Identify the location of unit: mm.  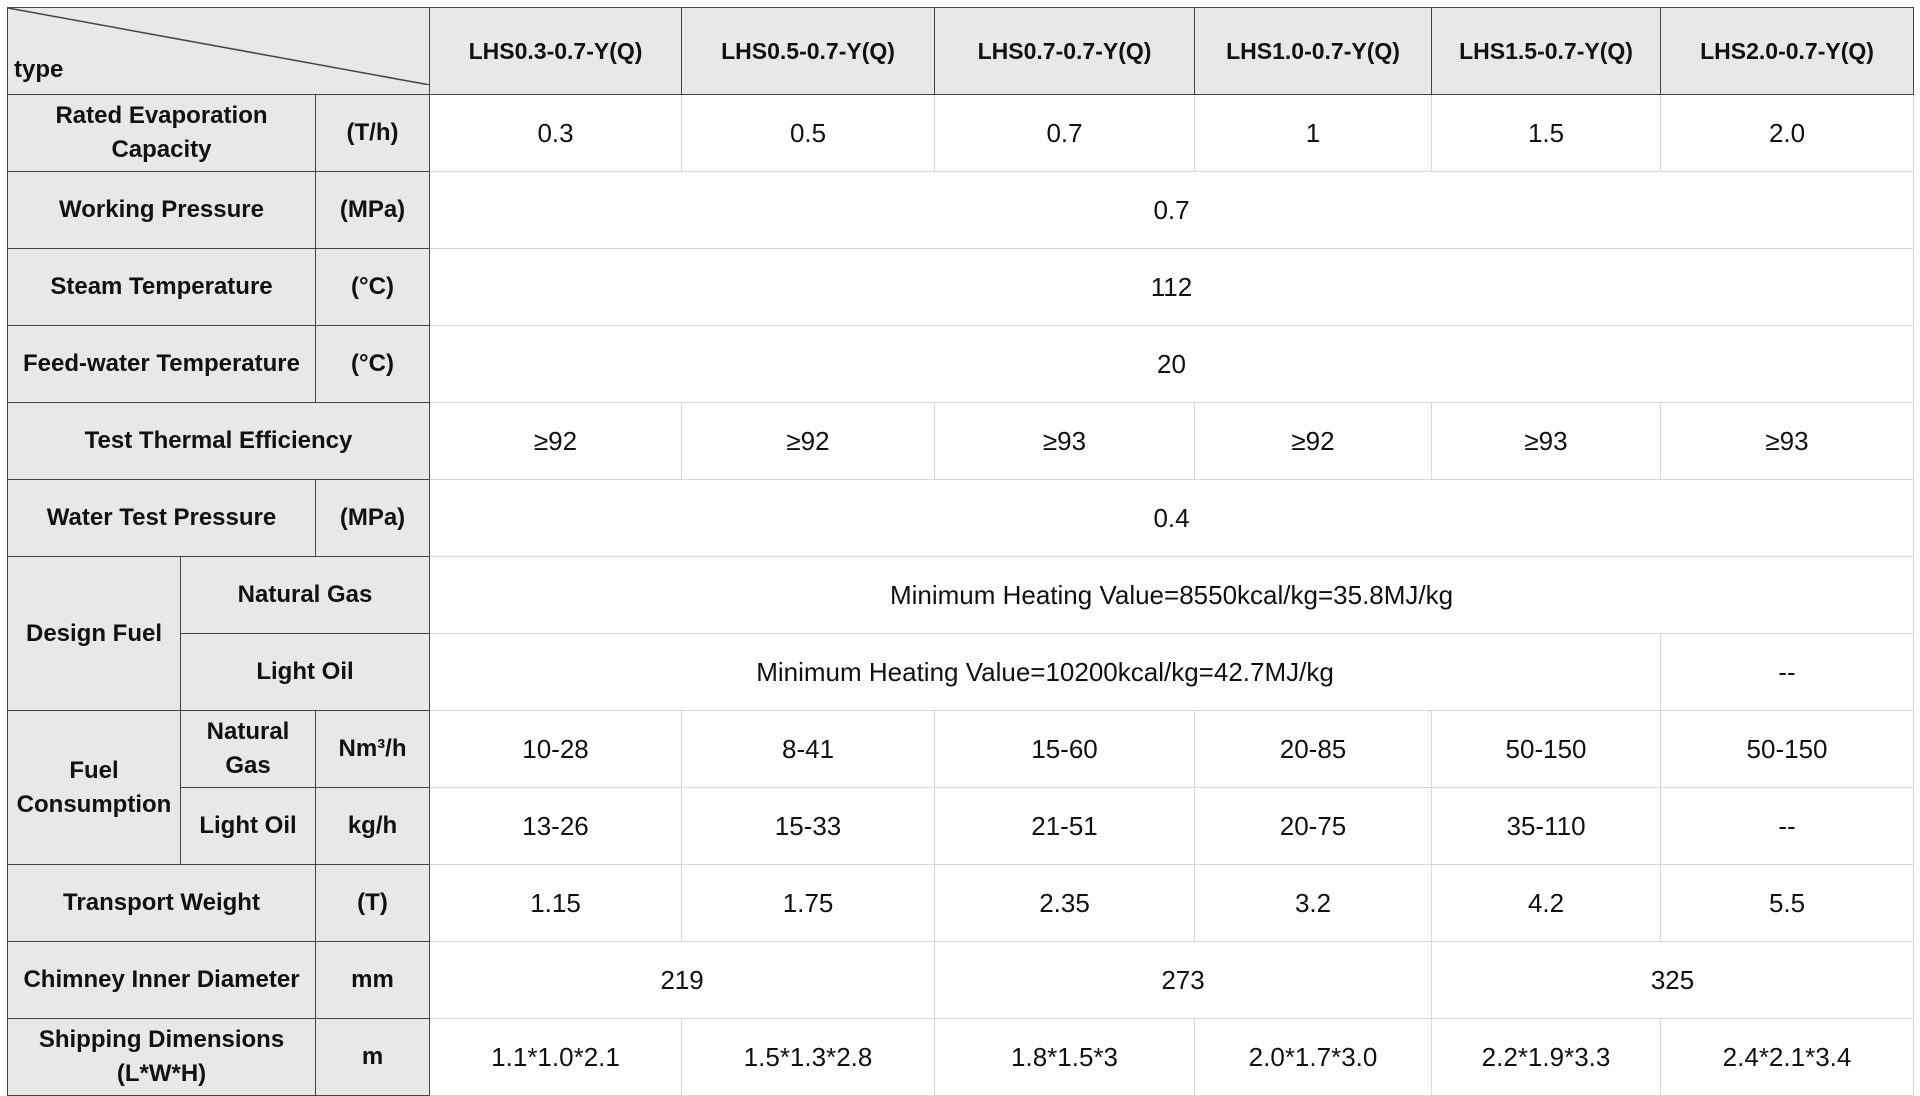
(372, 980).